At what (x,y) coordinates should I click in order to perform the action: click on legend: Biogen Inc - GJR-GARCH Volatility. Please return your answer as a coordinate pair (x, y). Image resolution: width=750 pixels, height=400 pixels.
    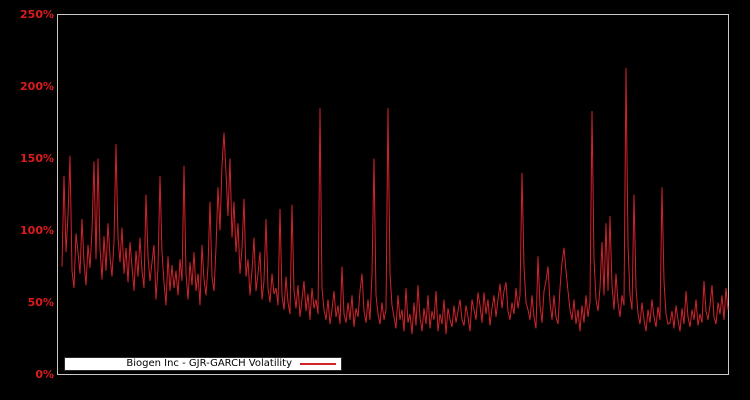
    Looking at the image, I should click on (203, 364).